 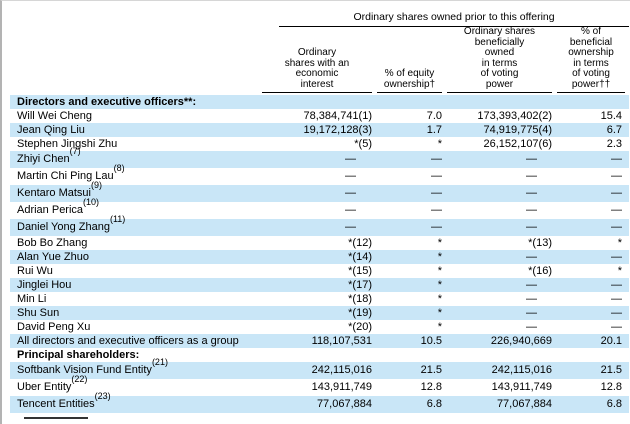 What do you see at coordinates (338, 129) in the screenshot?
I see `cell-value: 19,172,128(3)` at bounding box center [338, 129].